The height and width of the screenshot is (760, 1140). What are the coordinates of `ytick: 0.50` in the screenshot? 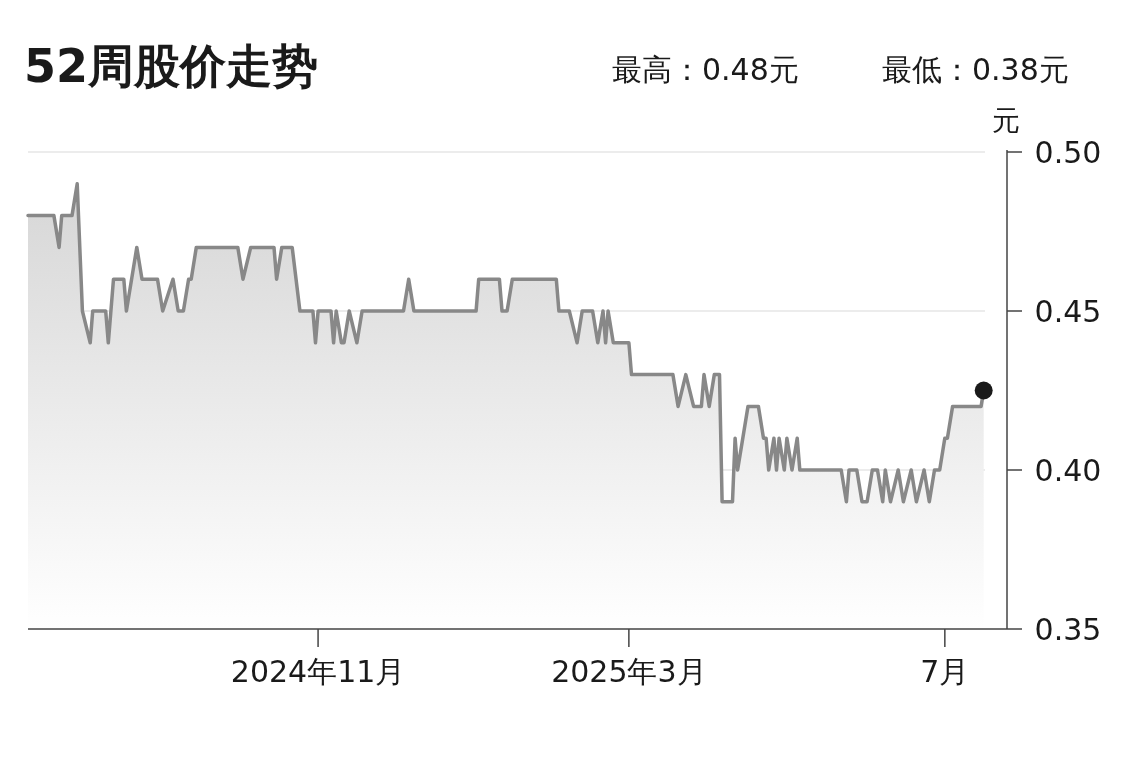 It's located at (1068, 152).